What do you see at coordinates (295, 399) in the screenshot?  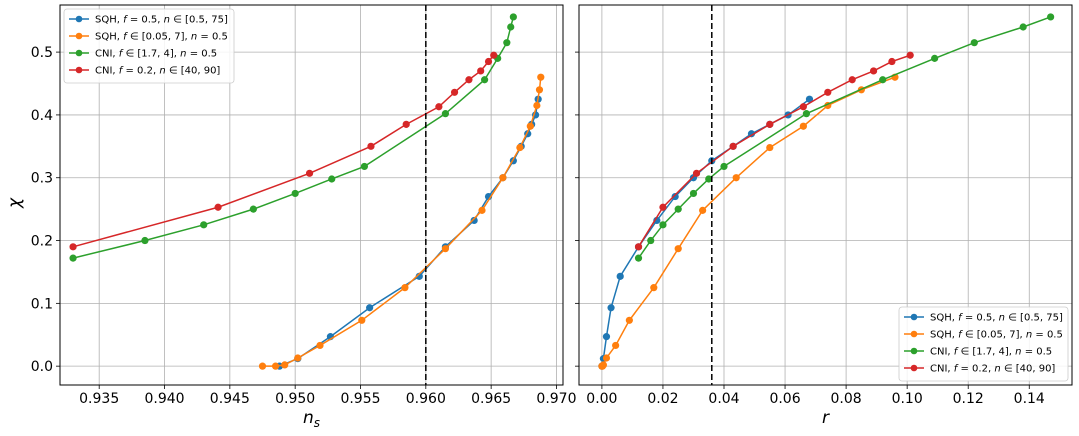 I see `x-tick-label: 0.950` at bounding box center [295, 399].